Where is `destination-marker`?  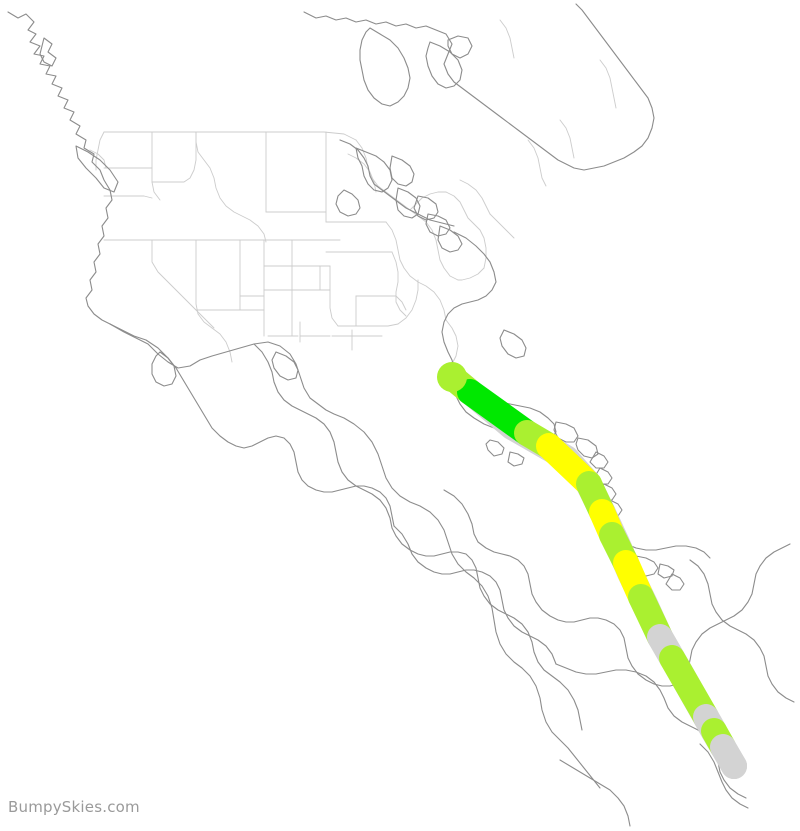 destination-marker is located at coordinates (734, 766).